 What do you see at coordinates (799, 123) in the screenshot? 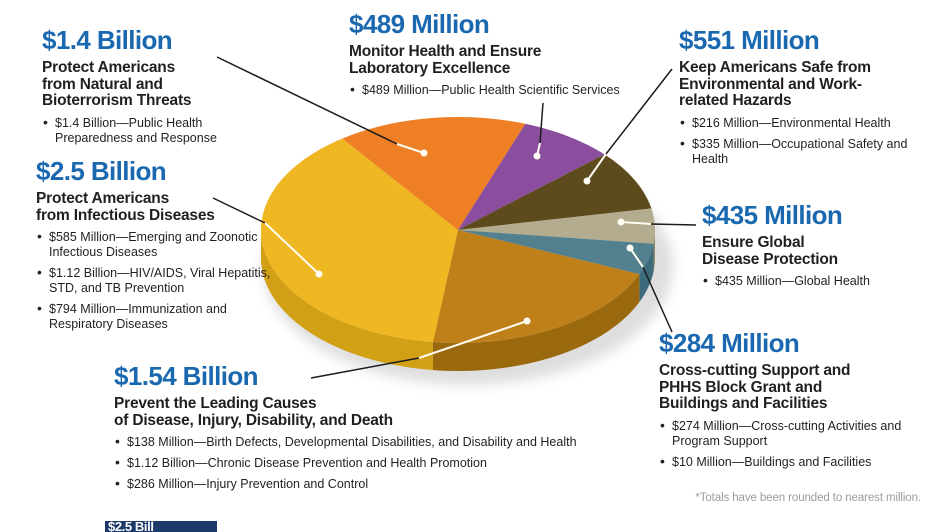
I see `callout-bullet: $216 Million—Environmental Health` at bounding box center [799, 123].